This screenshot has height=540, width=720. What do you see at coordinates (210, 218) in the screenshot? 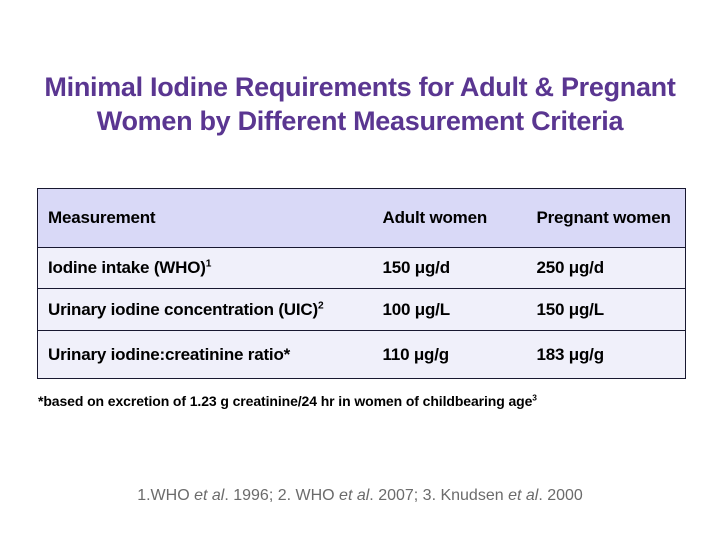
I see `header-cell-measurement: Measurement` at bounding box center [210, 218].